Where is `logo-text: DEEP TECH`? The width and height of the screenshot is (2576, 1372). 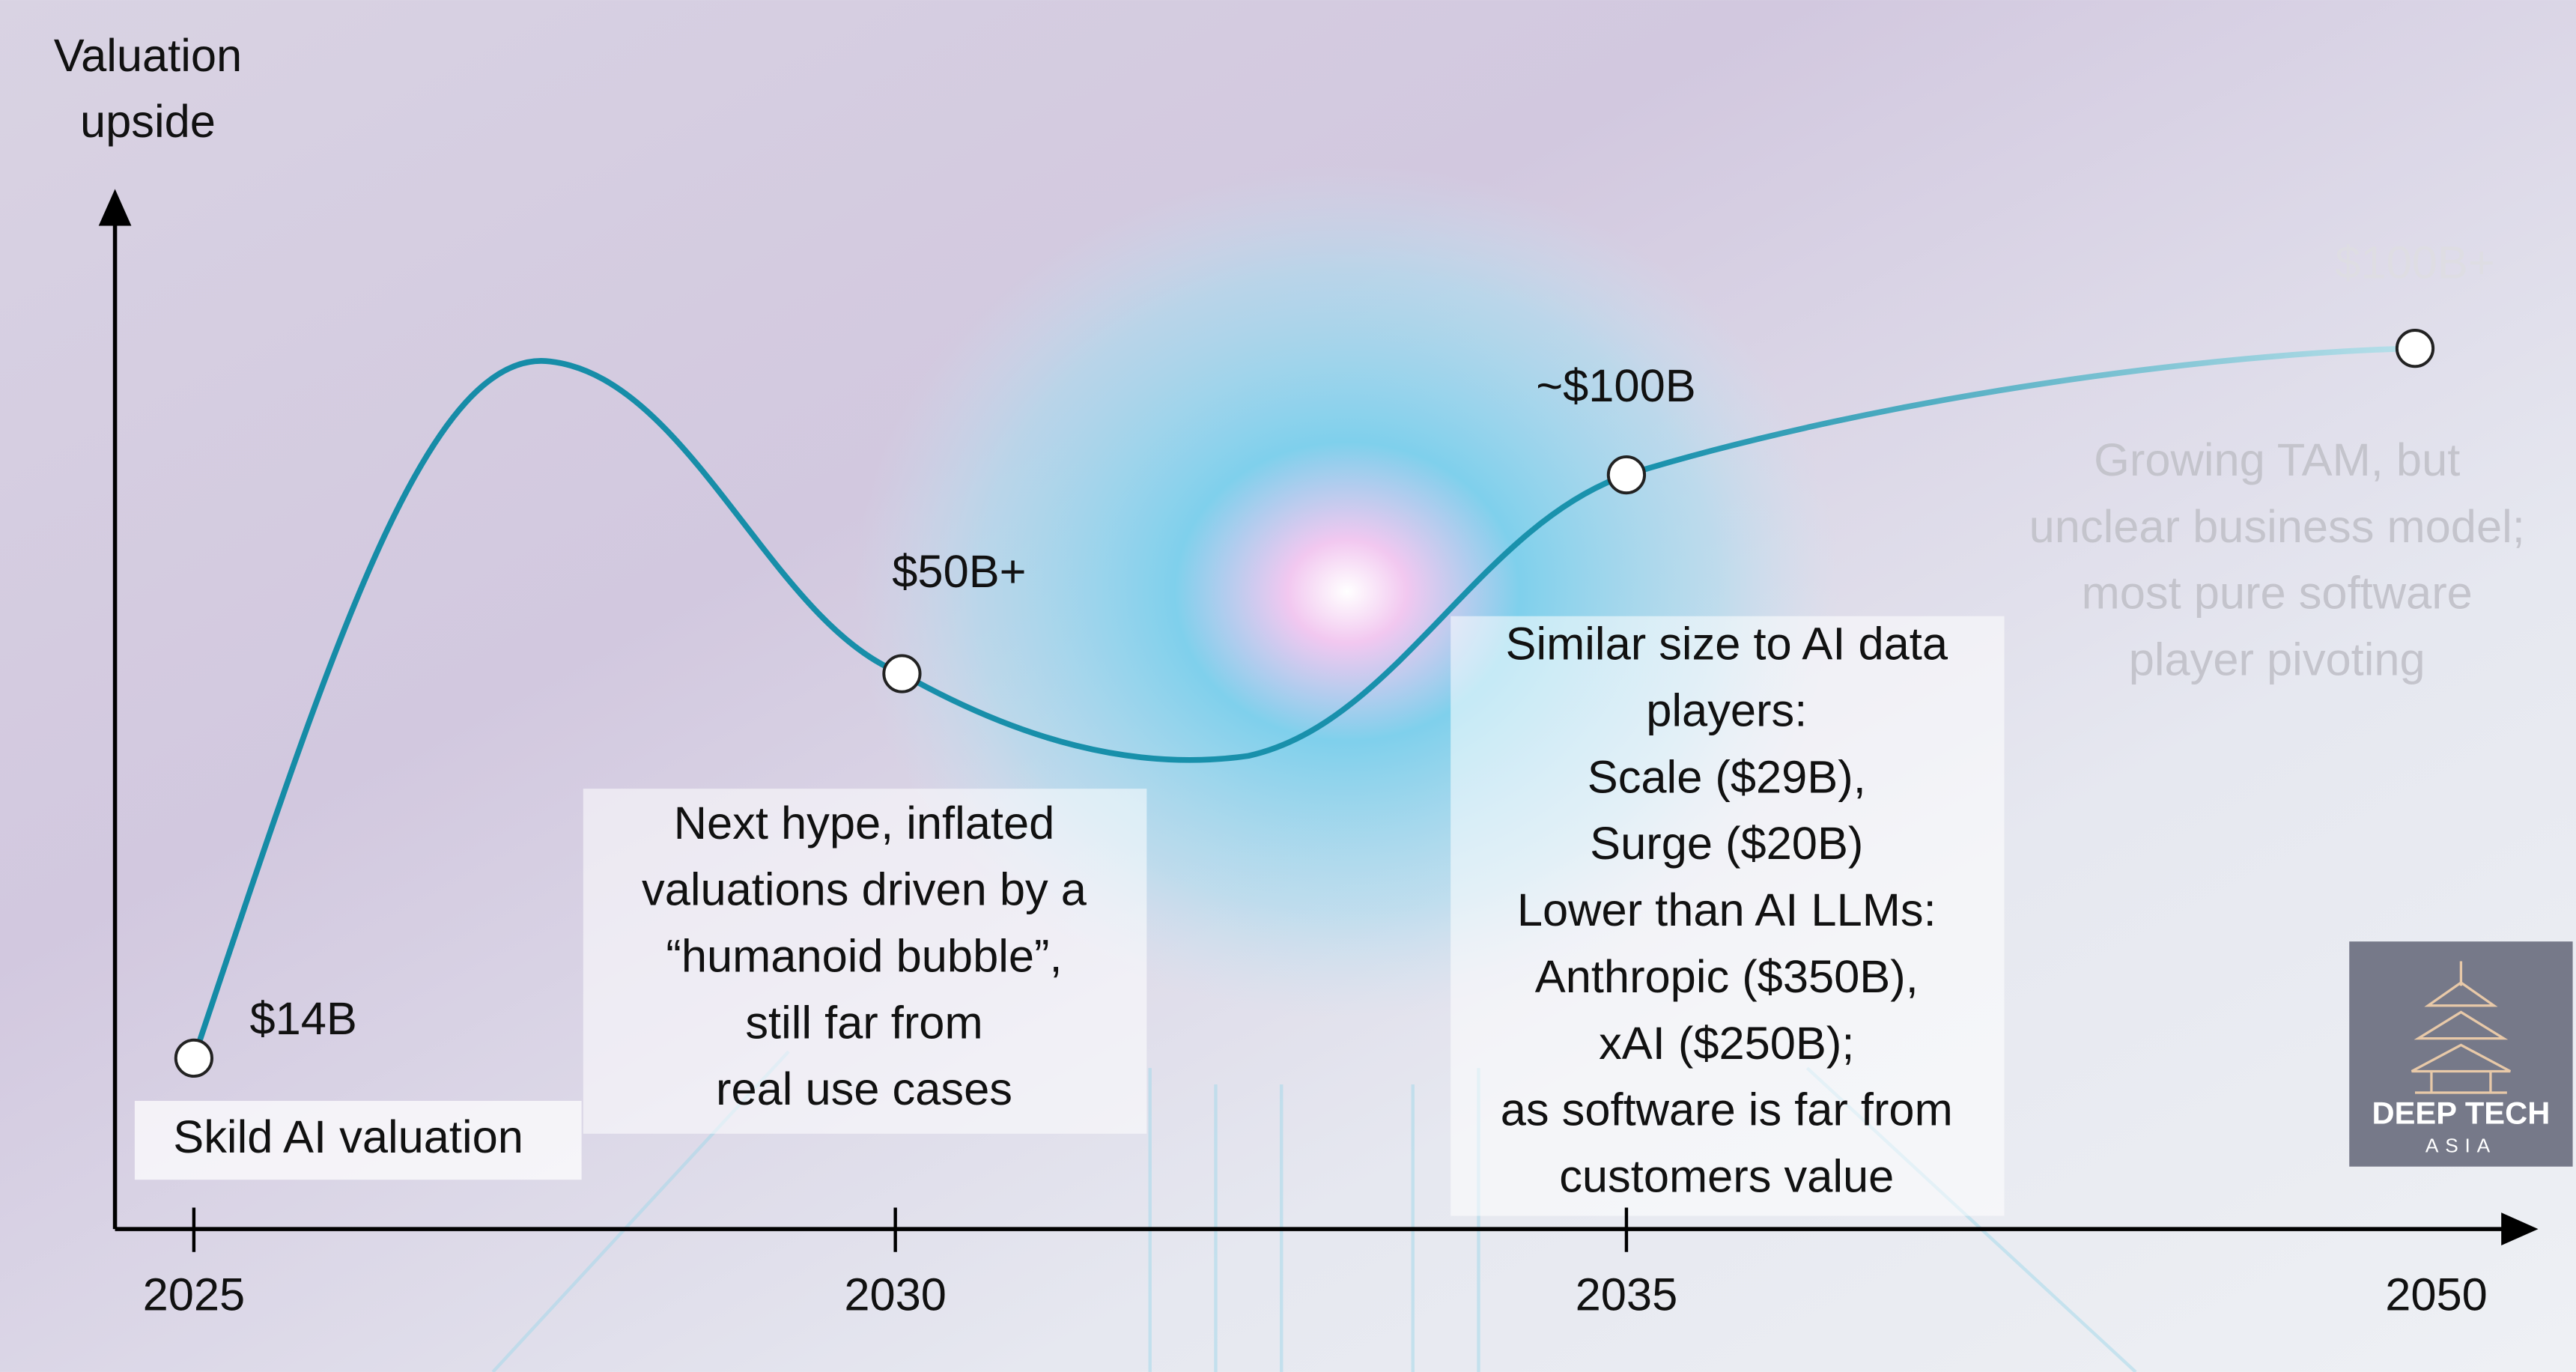 logo-text: DEEP TECH is located at coordinates (2461, 1113).